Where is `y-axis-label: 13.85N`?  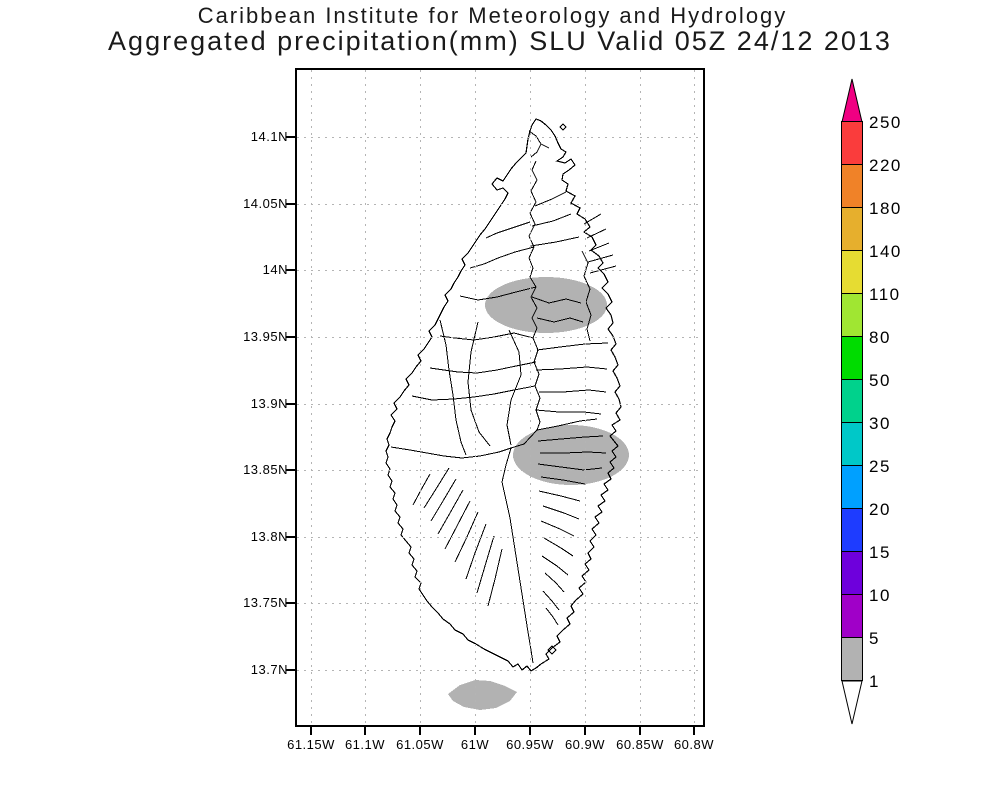 y-axis-label: 13.85N is located at coordinates (265, 469).